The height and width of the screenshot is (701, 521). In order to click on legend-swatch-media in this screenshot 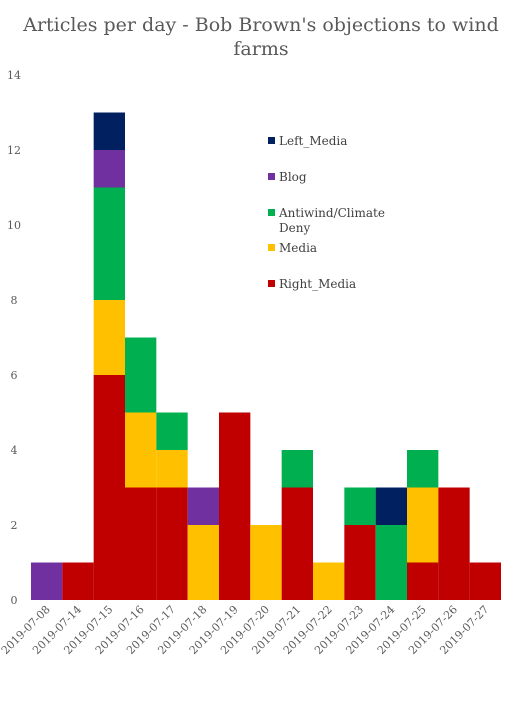, I will do `click(271, 247)`.